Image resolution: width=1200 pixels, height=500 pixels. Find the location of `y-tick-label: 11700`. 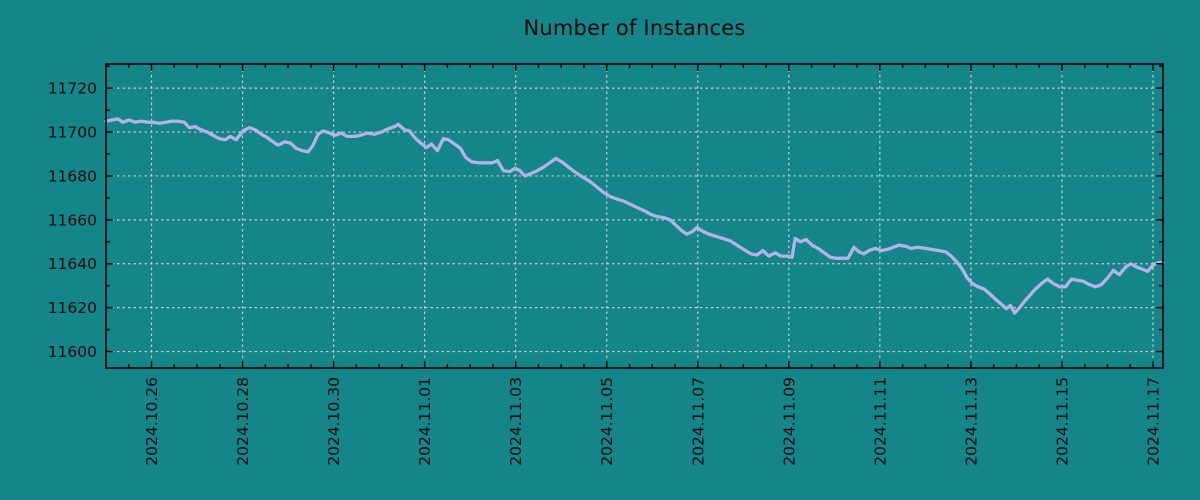

y-tick-label: 11700 is located at coordinates (72, 133).